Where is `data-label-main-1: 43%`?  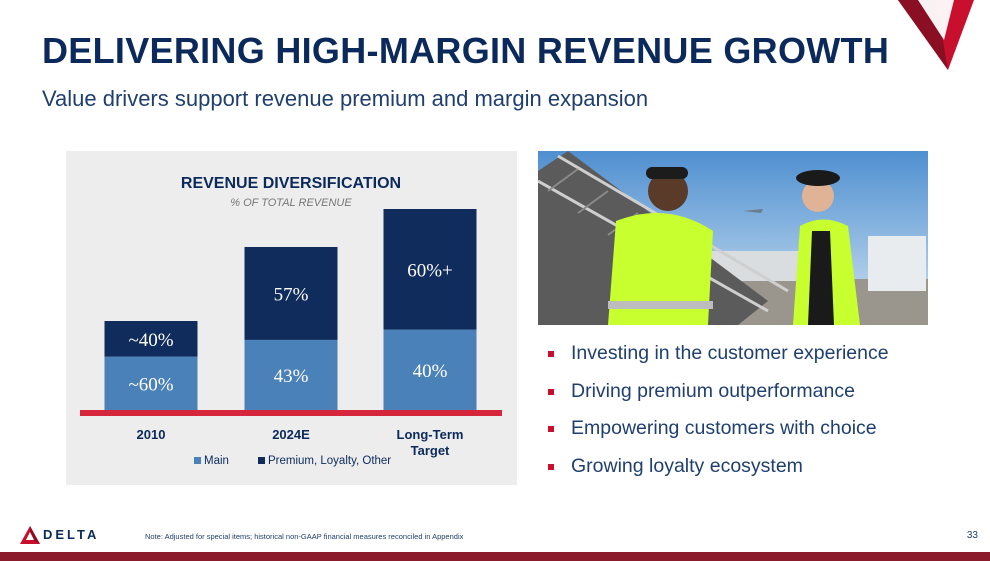
data-label-main-1: 43% is located at coordinates (291, 376).